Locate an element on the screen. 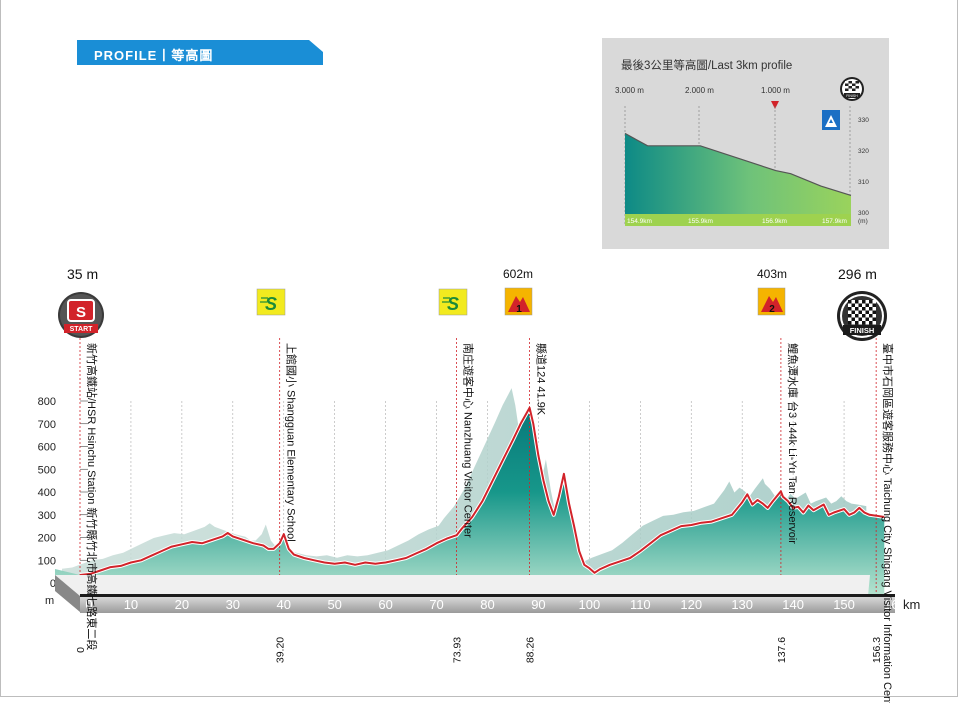  x-tick-150: 150 is located at coordinates (844, 604).